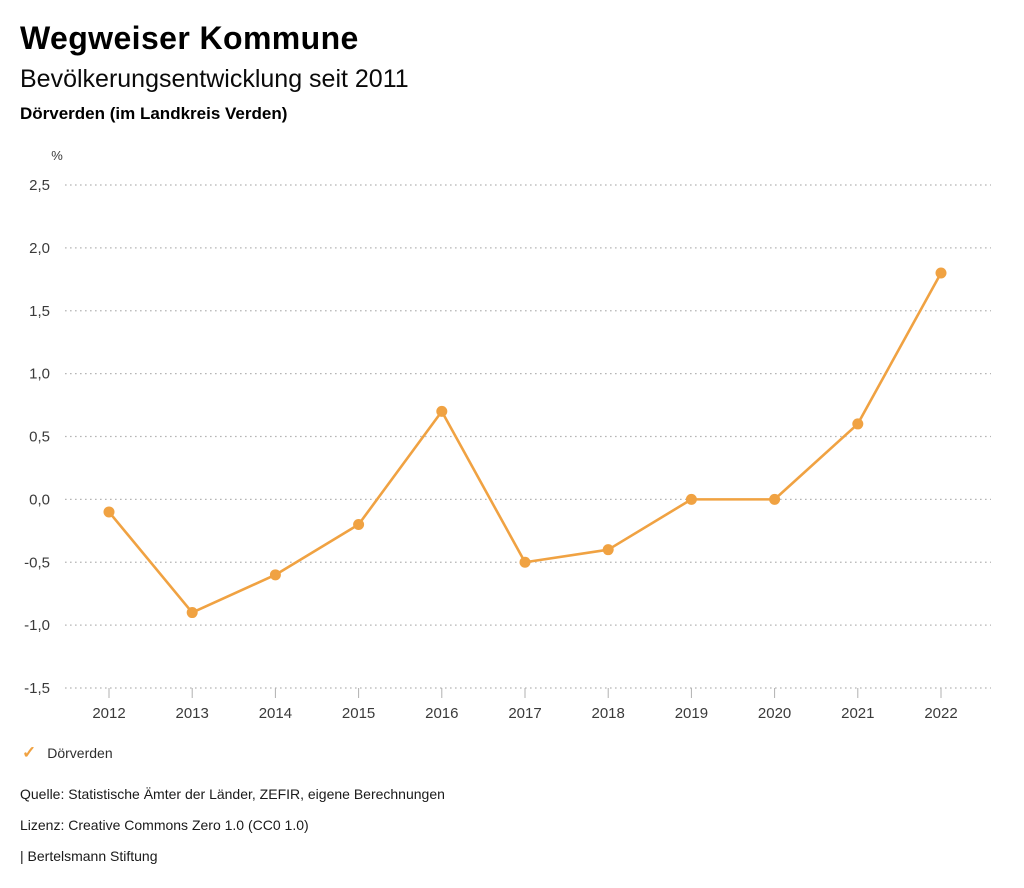 This screenshot has width=1024, height=888. Describe the element at coordinates (39, 374) in the screenshot. I see `y-axis-tick-label: 1,0` at that location.